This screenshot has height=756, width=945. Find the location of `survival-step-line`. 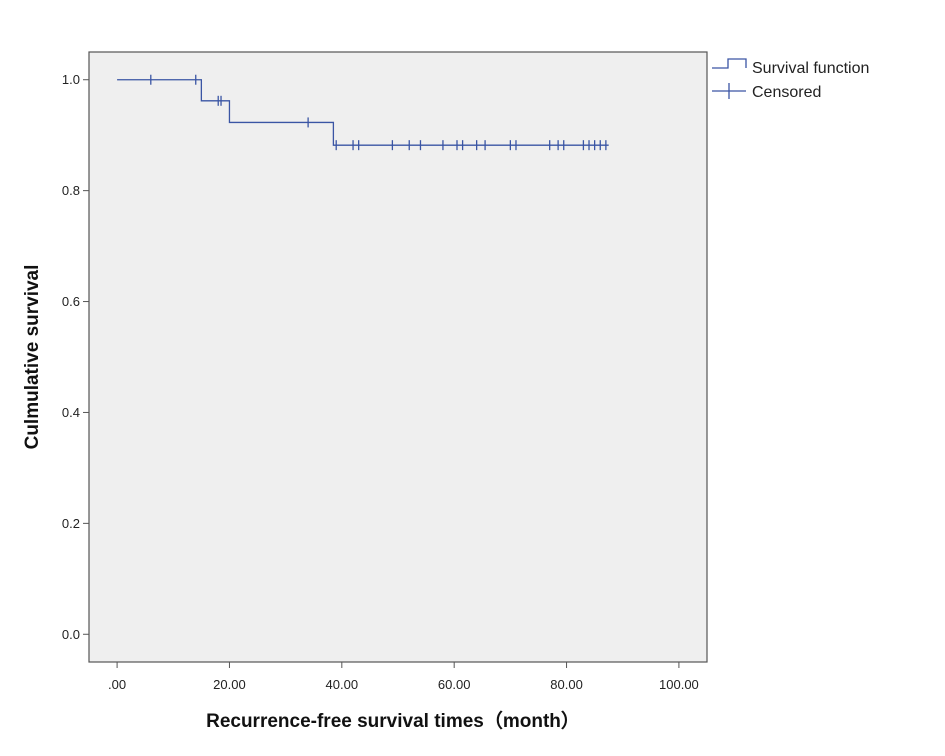

survival-step-line is located at coordinates (363, 112).